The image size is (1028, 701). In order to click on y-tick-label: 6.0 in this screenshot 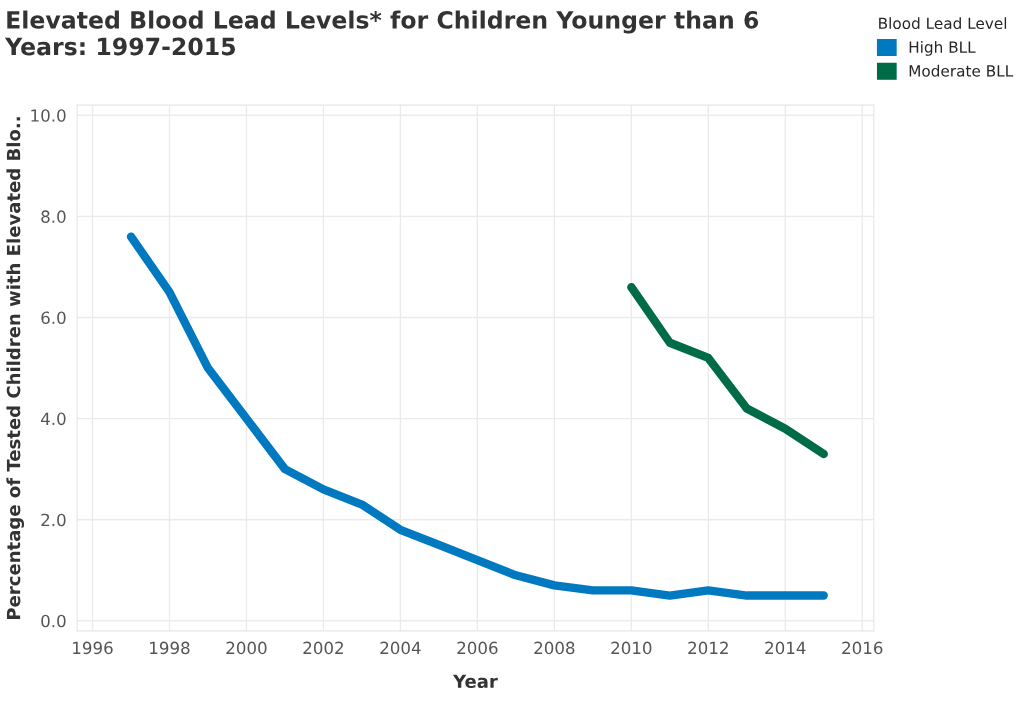, I will do `click(53, 318)`.